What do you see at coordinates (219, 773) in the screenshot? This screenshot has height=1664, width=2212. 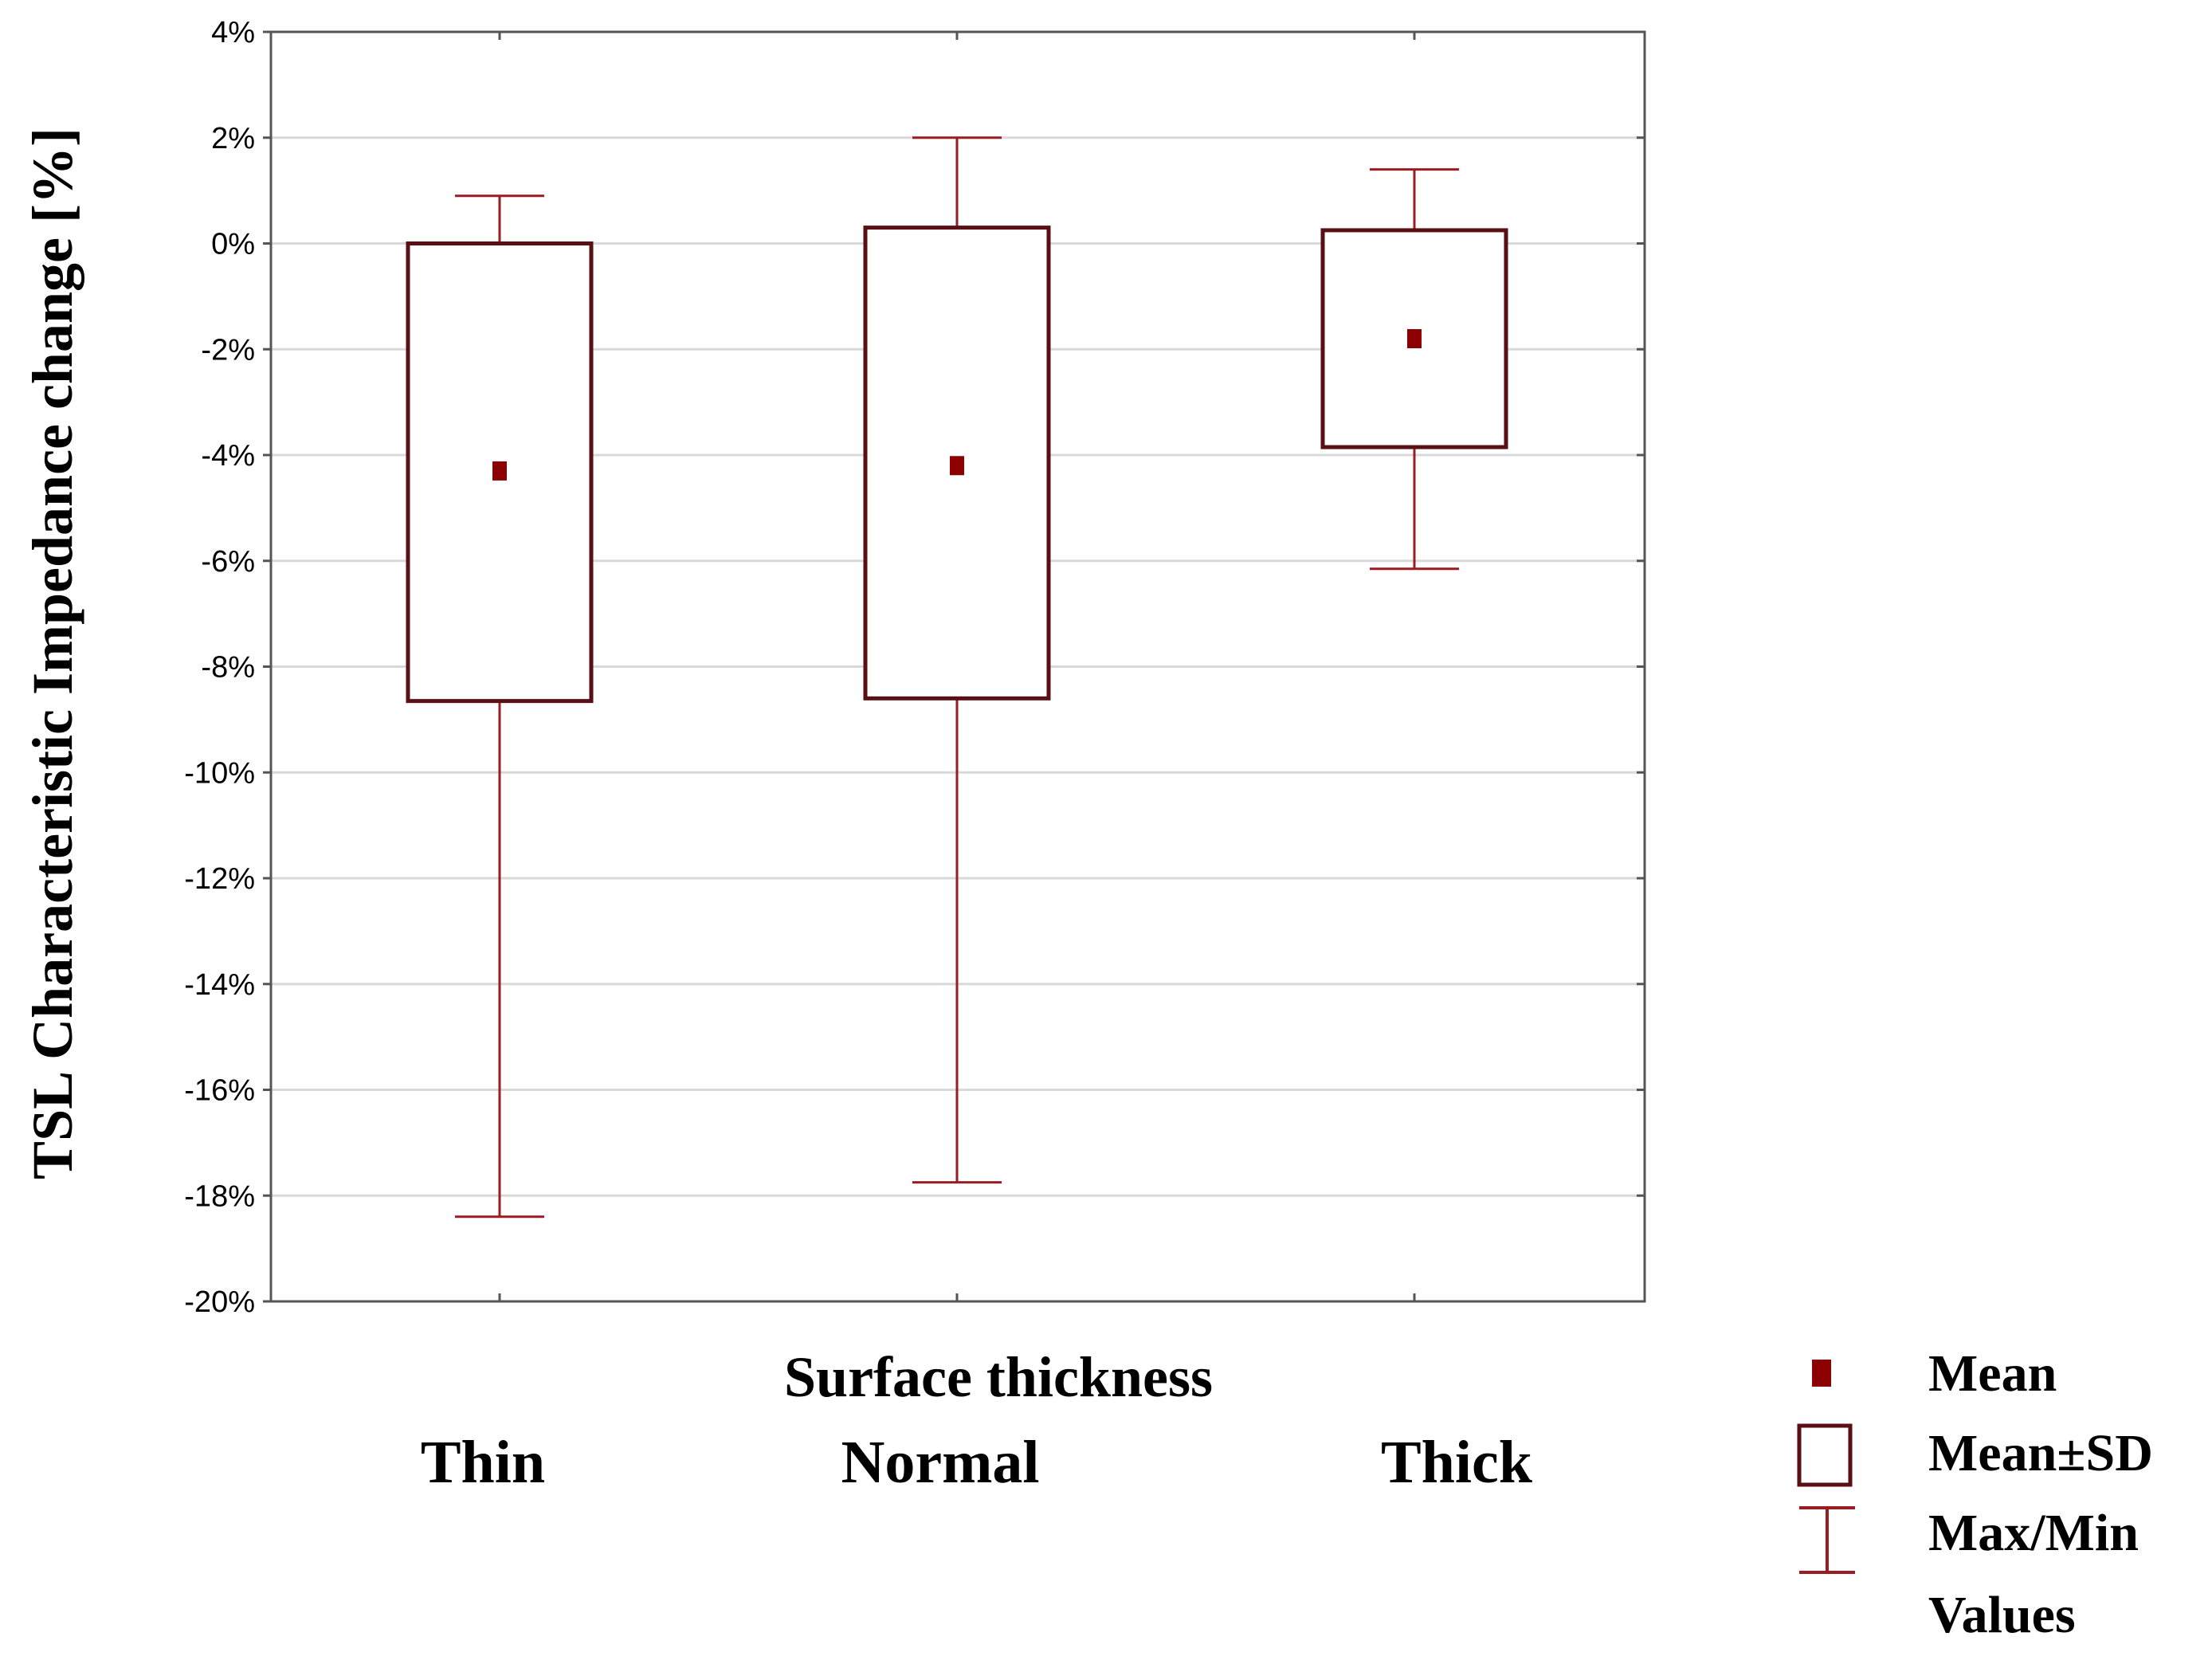 I see `y-tick-label: -10%` at bounding box center [219, 773].